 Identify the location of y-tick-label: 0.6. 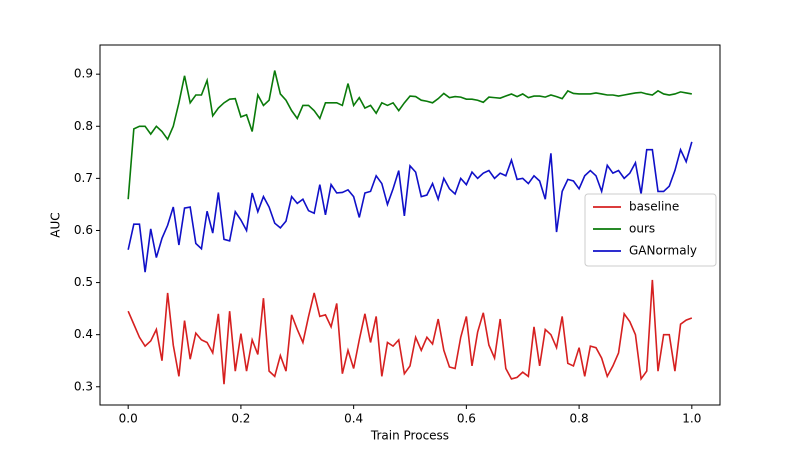
(83, 230).